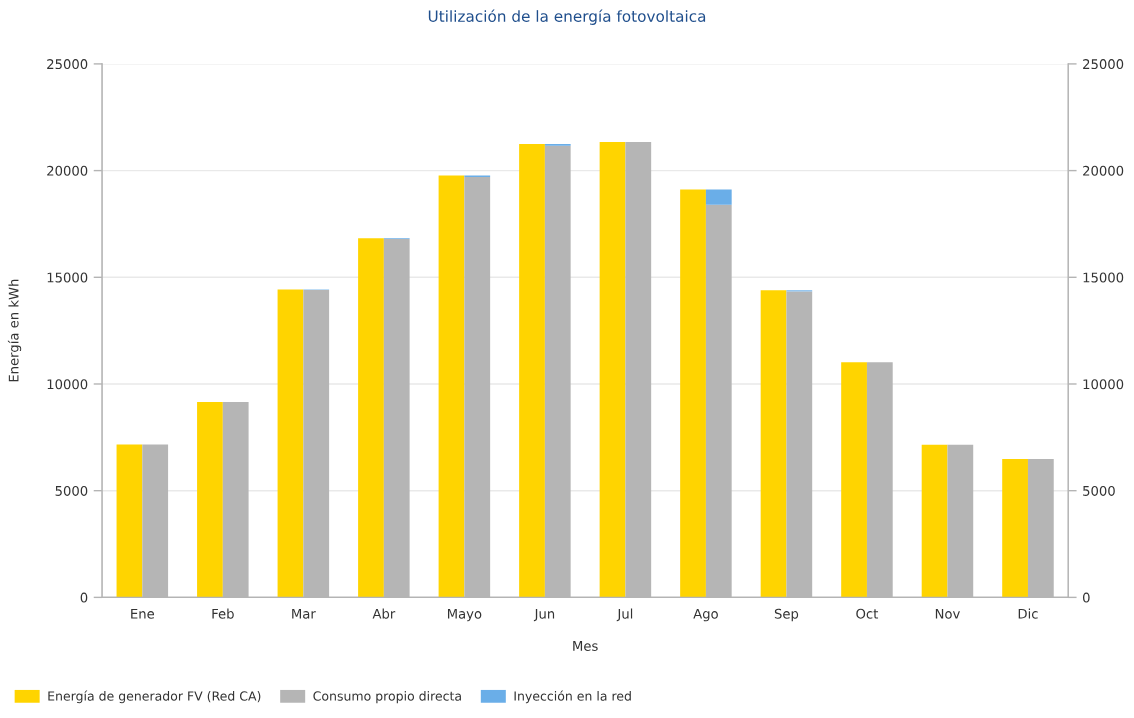  Describe the element at coordinates (1028, 613) in the screenshot. I see `x-tick-label: Dic` at that location.